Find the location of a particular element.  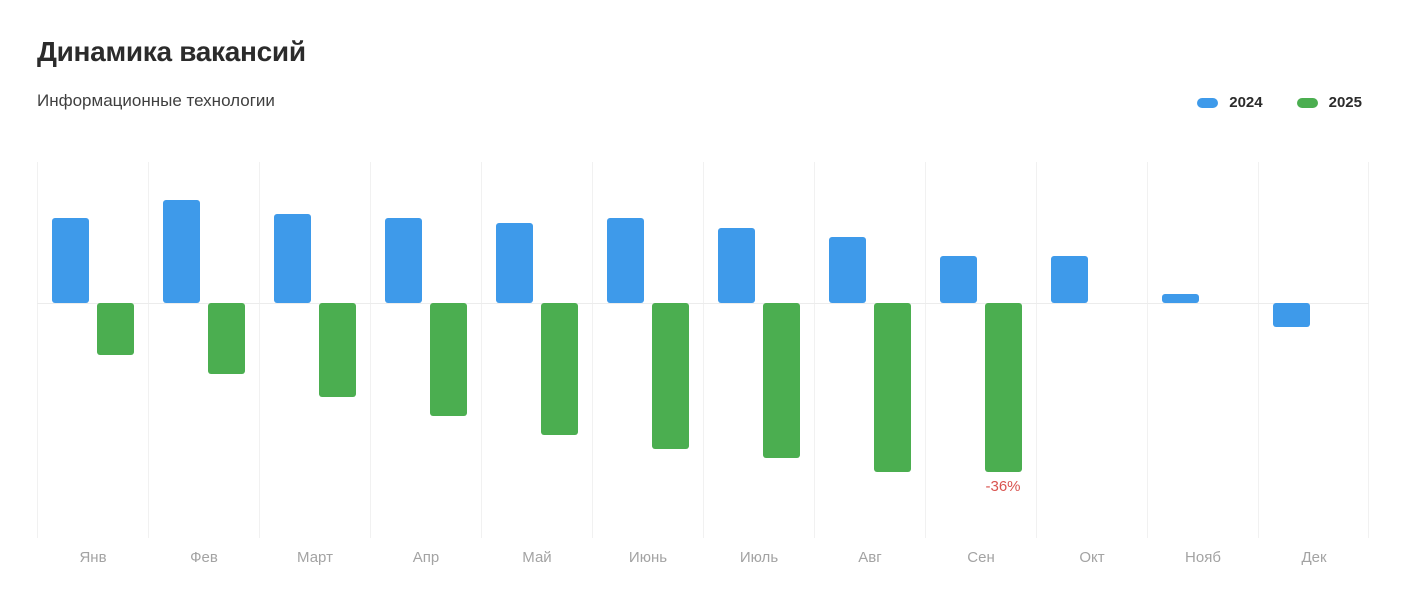

zero-axis-line is located at coordinates (703, 303).